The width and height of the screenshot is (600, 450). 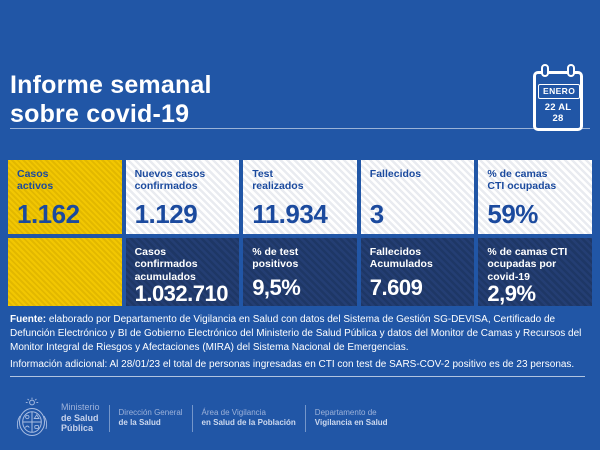 What do you see at coordinates (233, 412) in the screenshot?
I see `org-unit-line1: Área de Vigilancia` at bounding box center [233, 412].